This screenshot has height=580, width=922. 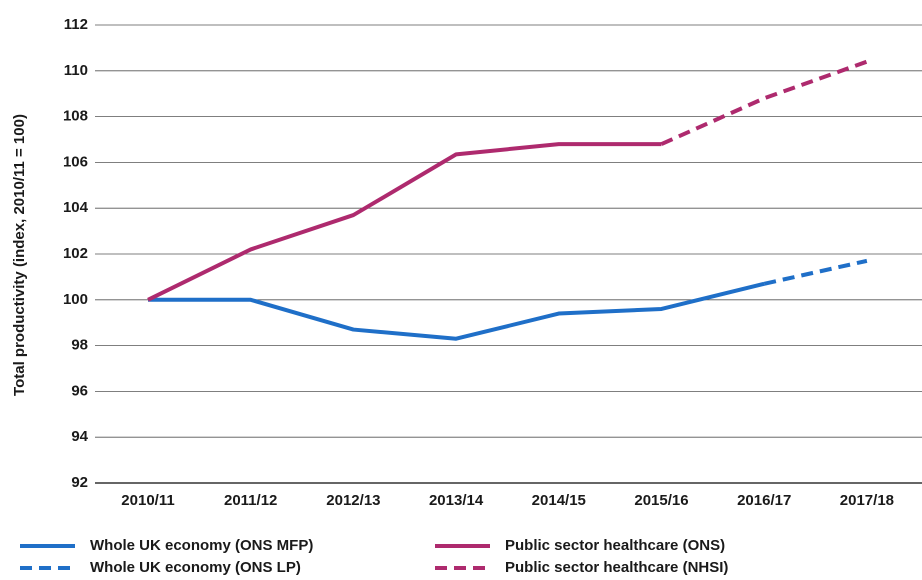 I want to click on y-tick-label: 110, so click(x=76, y=70).